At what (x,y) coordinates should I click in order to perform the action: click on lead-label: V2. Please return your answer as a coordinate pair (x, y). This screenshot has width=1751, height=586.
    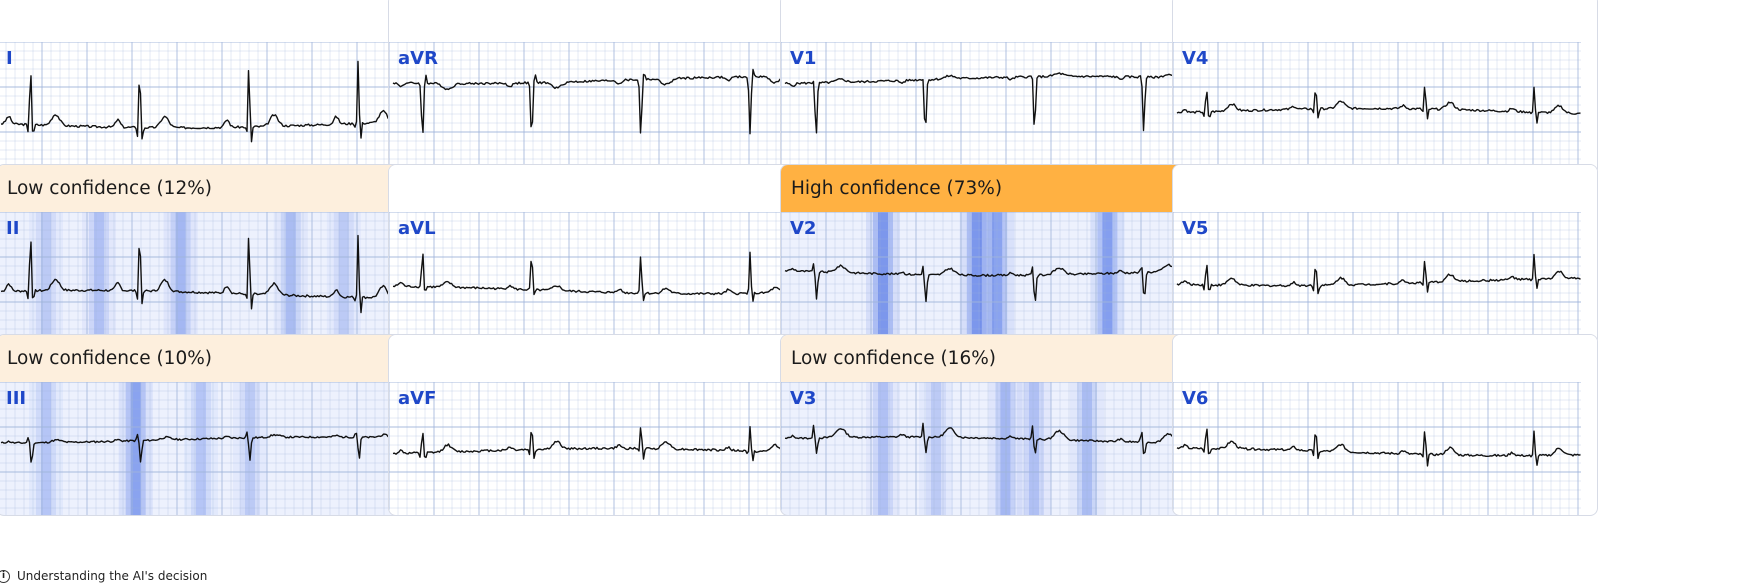
    Looking at the image, I should click on (803, 228).